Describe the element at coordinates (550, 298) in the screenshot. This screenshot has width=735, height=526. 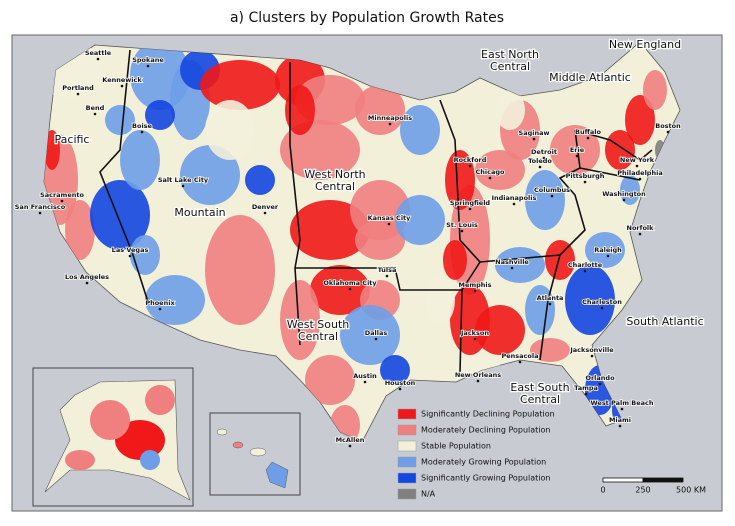
I see `city-label: Atlanta` at that location.